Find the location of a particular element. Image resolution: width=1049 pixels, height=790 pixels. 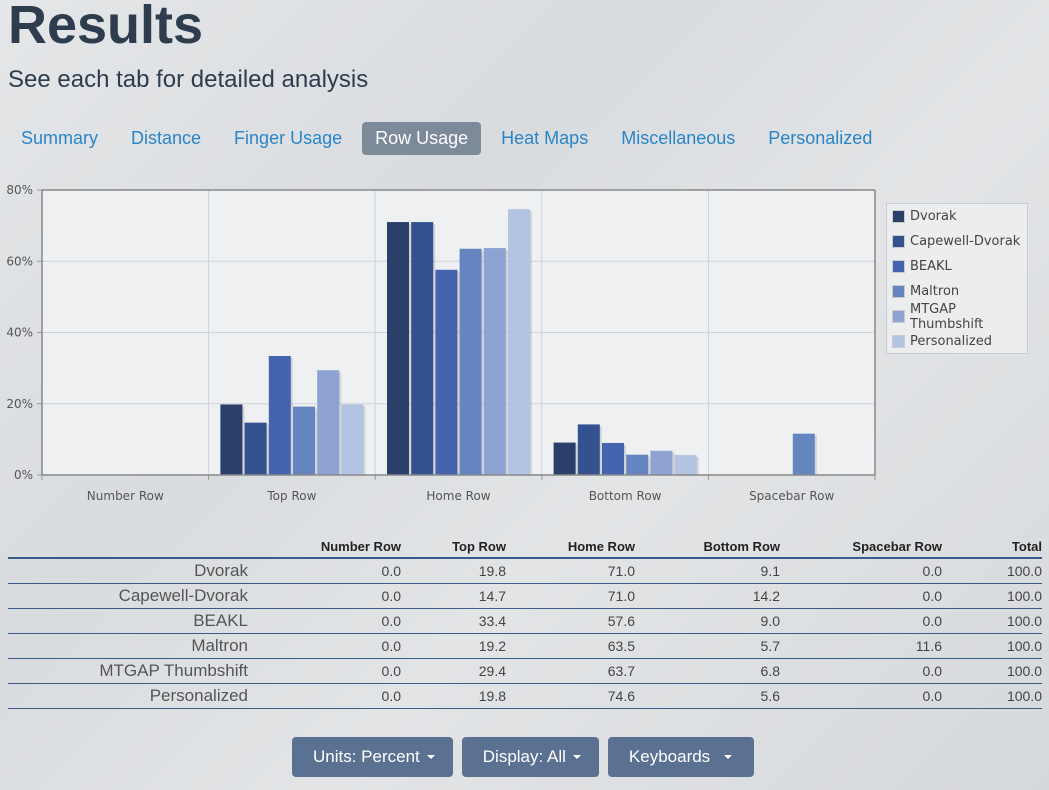

legend-label: Dvorak is located at coordinates (933, 216).